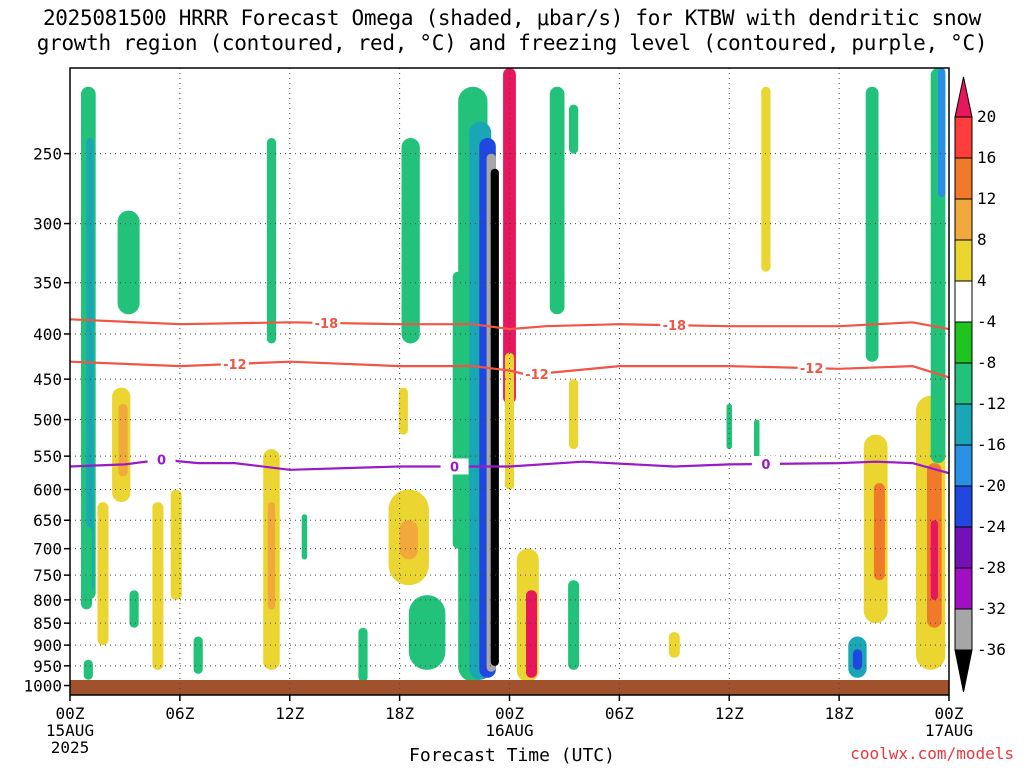 This screenshot has height=768, width=1024. Describe the element at coordinates (47, 549) in the screenshot. I see `y-tick-label-700: 700` at that location.